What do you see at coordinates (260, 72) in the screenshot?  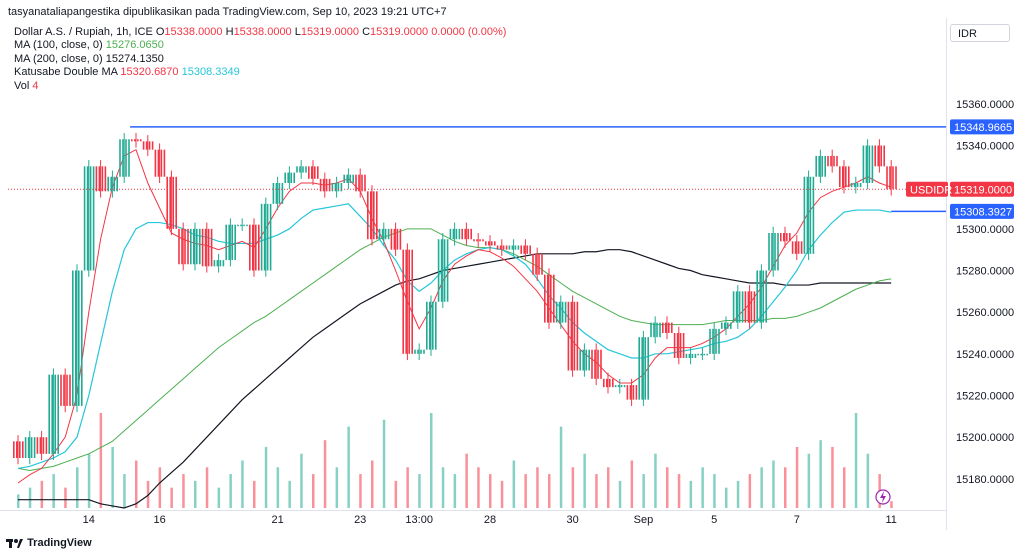 I see `legend-katusabe-row: Katusabe Double MA 15320.6870 15308.3349` at bounding box center [260, 72].